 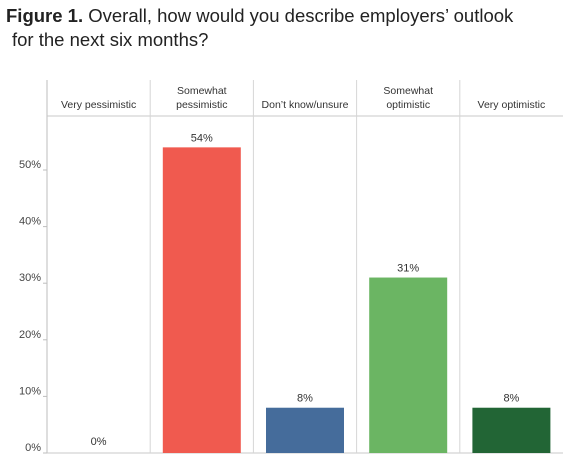 What do you see at coordinates (110, 39) in the screenshot?
I see `title-line-2: for the next six months?` at bounding box center [110, 39].